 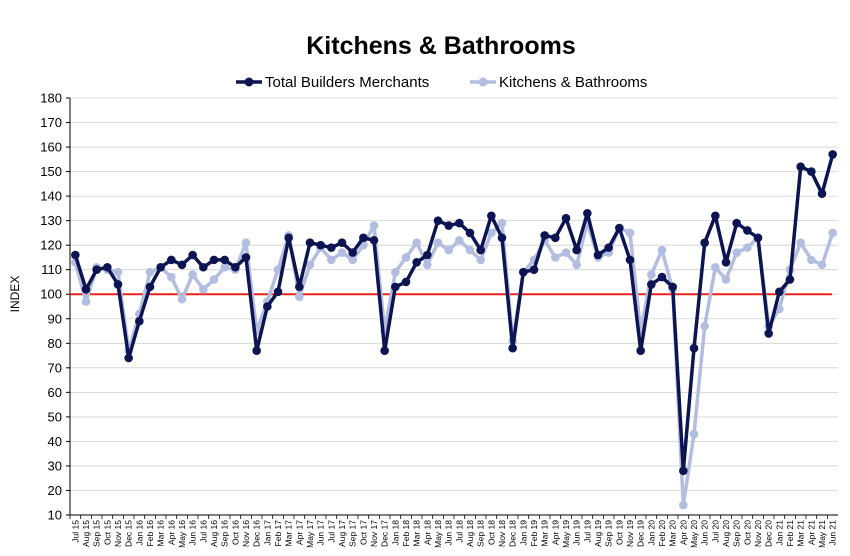 What do you see at coordinates (267, 533) in the screenshot?
I see `x-tick-label: Jan 17` at bounding box center [267, 533].